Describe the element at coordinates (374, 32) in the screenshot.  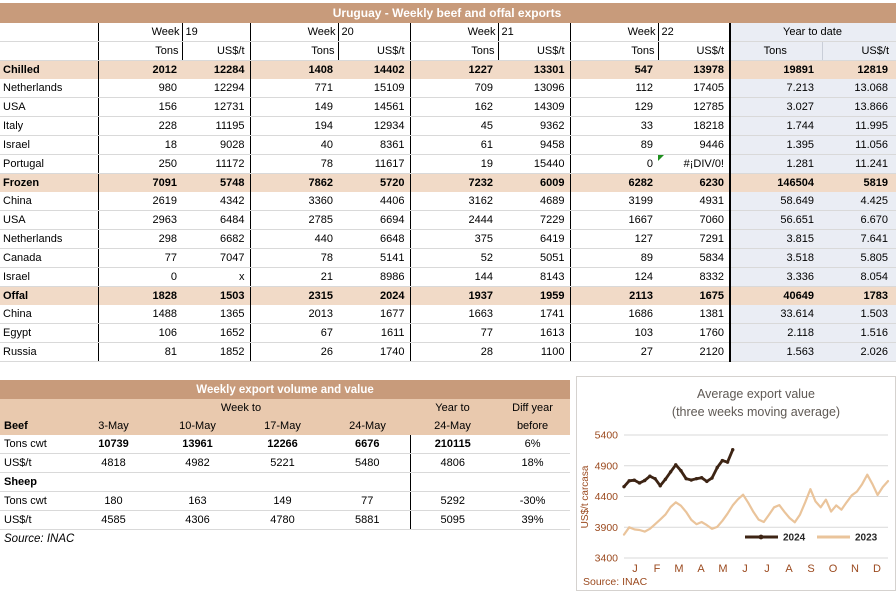
I see `week-number: 20` at that location.